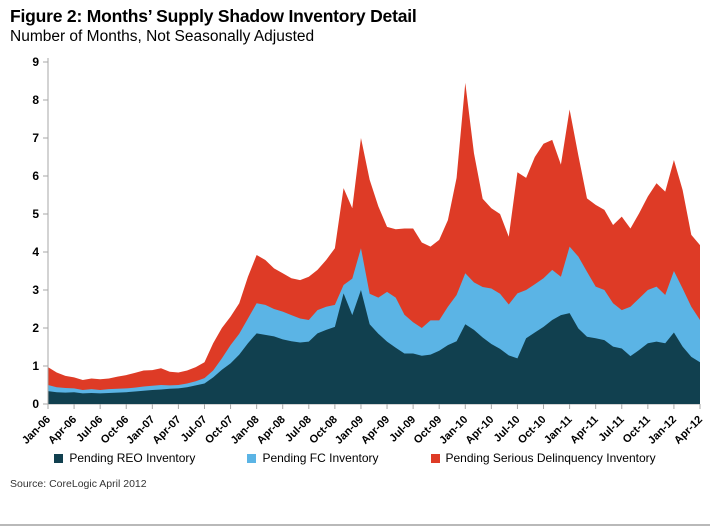 The image size is (710, 528). I want to click on y-tick-label: 6, so click(35, 176).